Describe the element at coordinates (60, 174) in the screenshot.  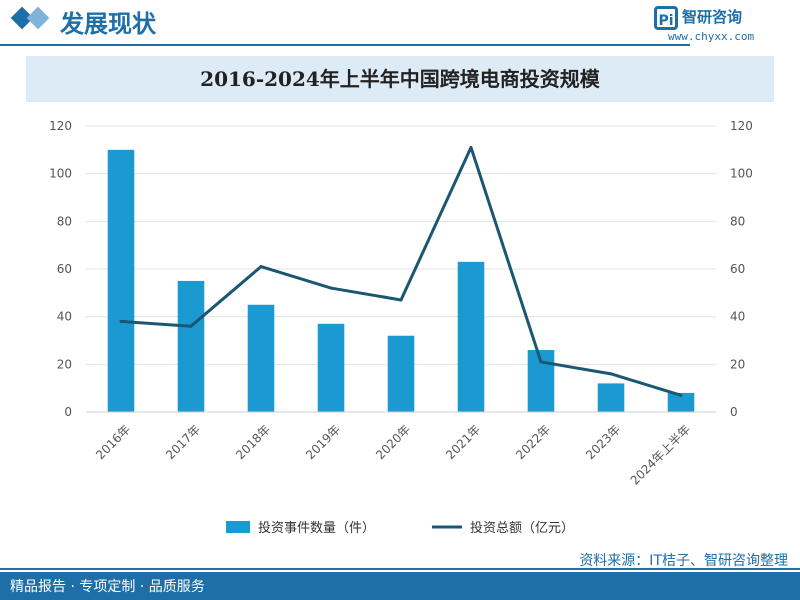
I see `y-left-tick-label: 100` at that location.